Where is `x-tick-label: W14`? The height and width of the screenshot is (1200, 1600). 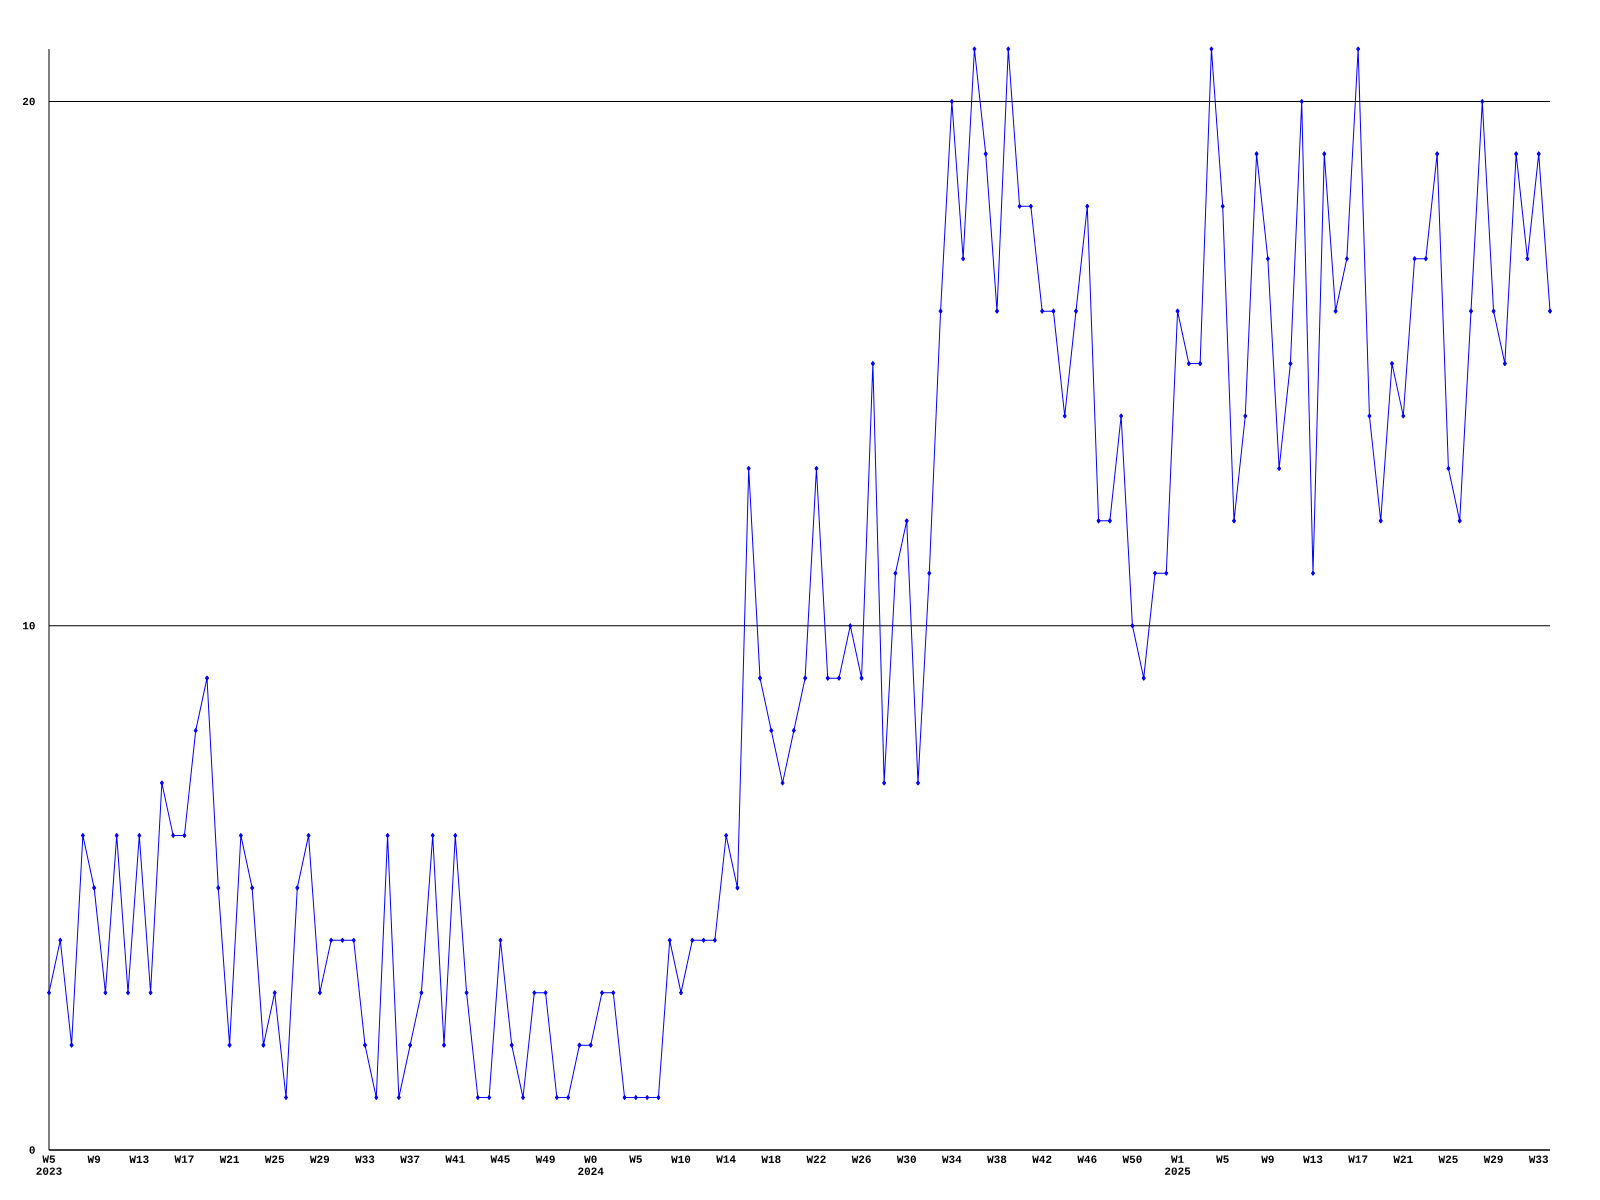
x-tick-label: W14 is located at coordinates (726, 1159).